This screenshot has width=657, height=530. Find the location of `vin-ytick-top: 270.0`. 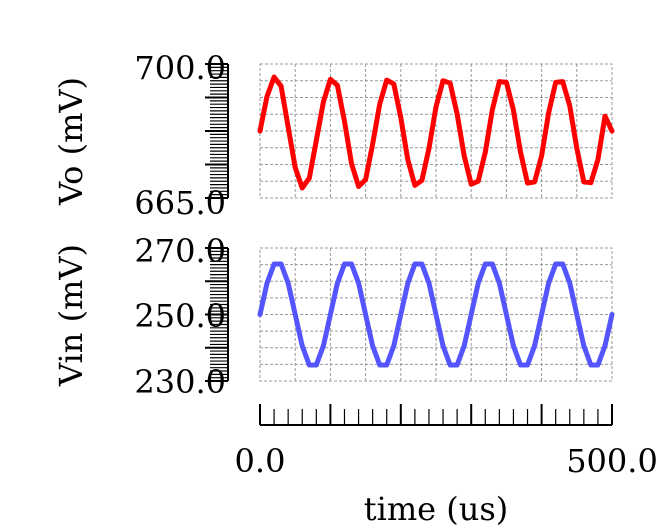

vin-ytick-top: 270.0 is located at coordinates (180, 251).